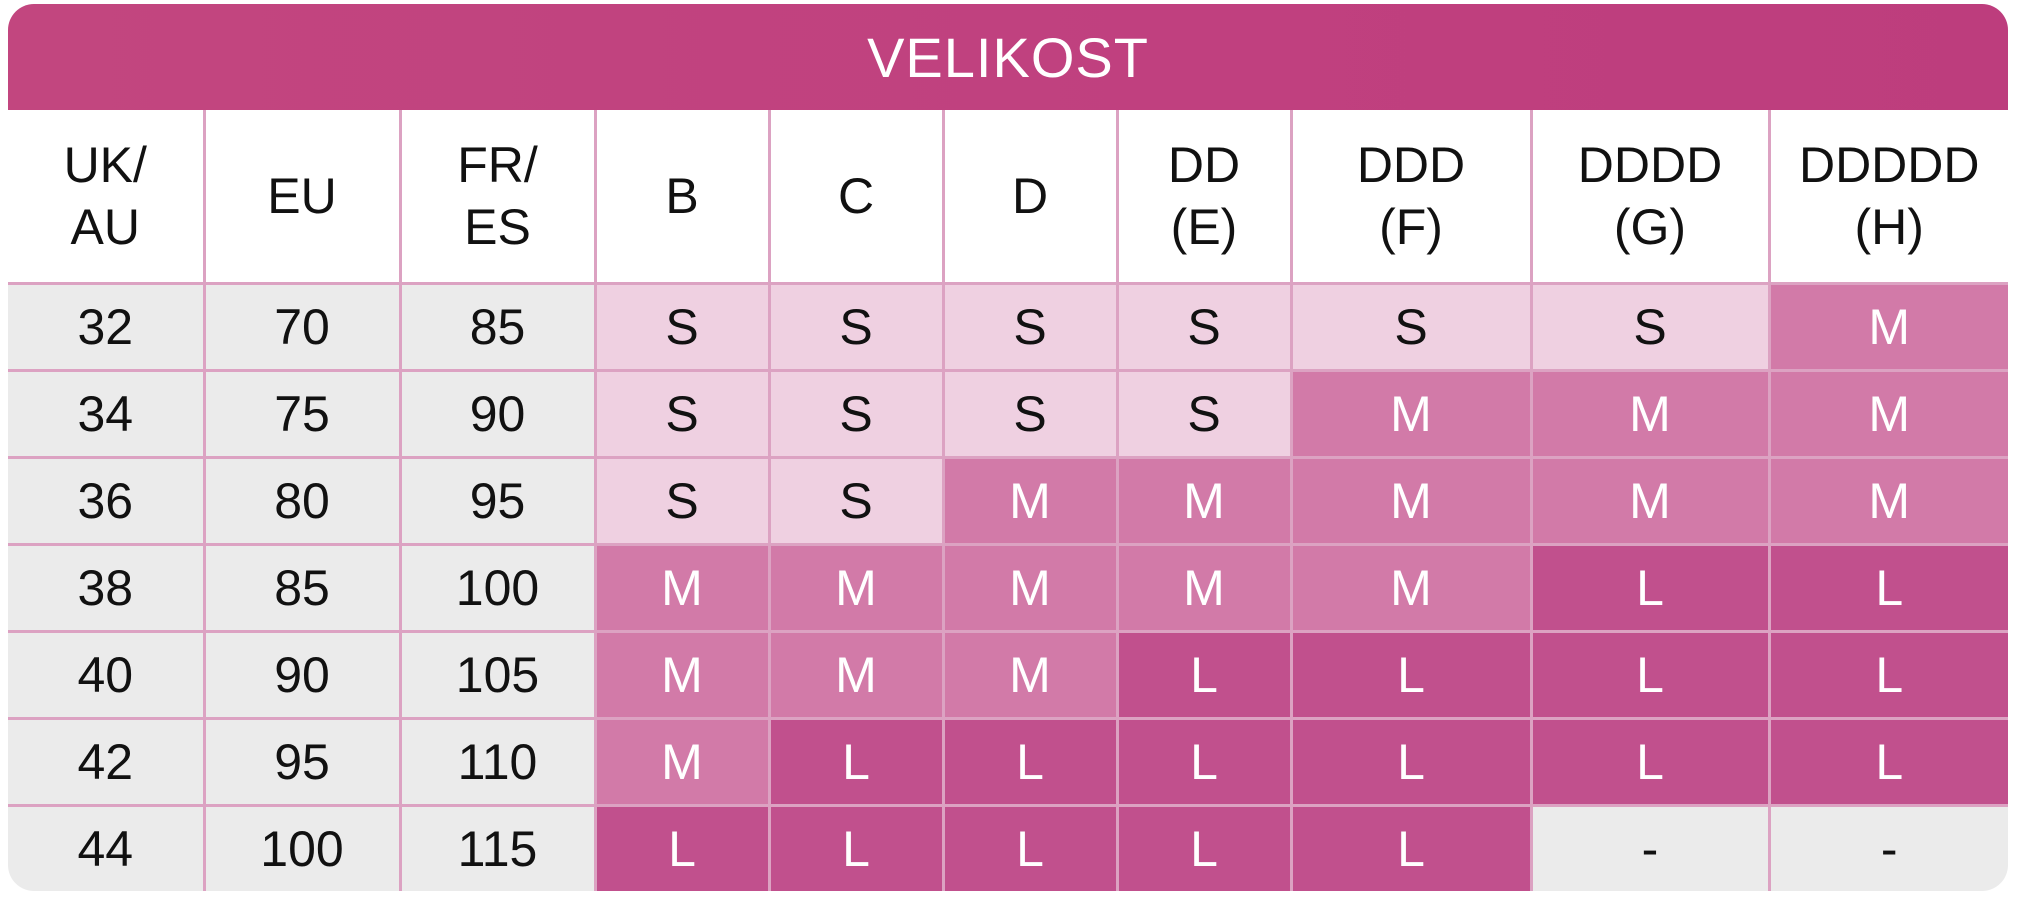 This screenshot has width=2018, height=912. I want to click on header-cup-b: B, so click(682, 197).